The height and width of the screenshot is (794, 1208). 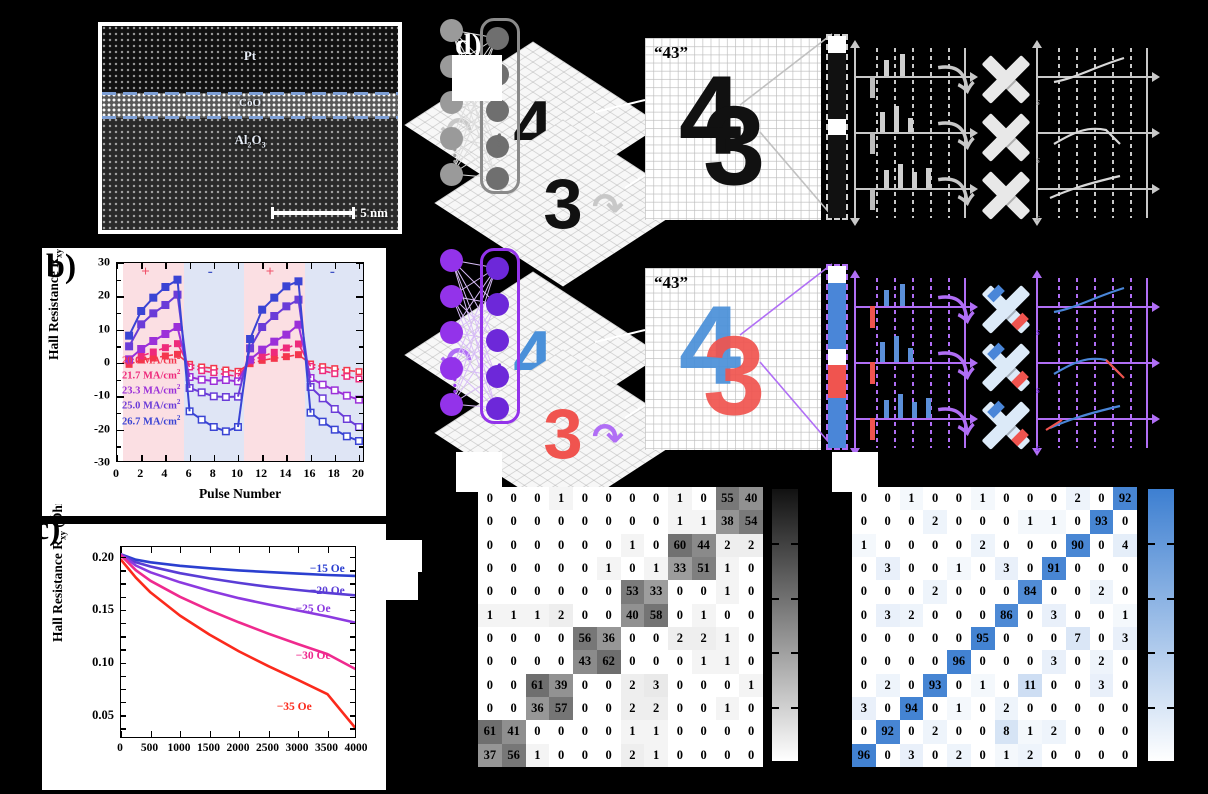 I want to click on confusion-cell-r11-c0: 96, so click(x=864, y=755).